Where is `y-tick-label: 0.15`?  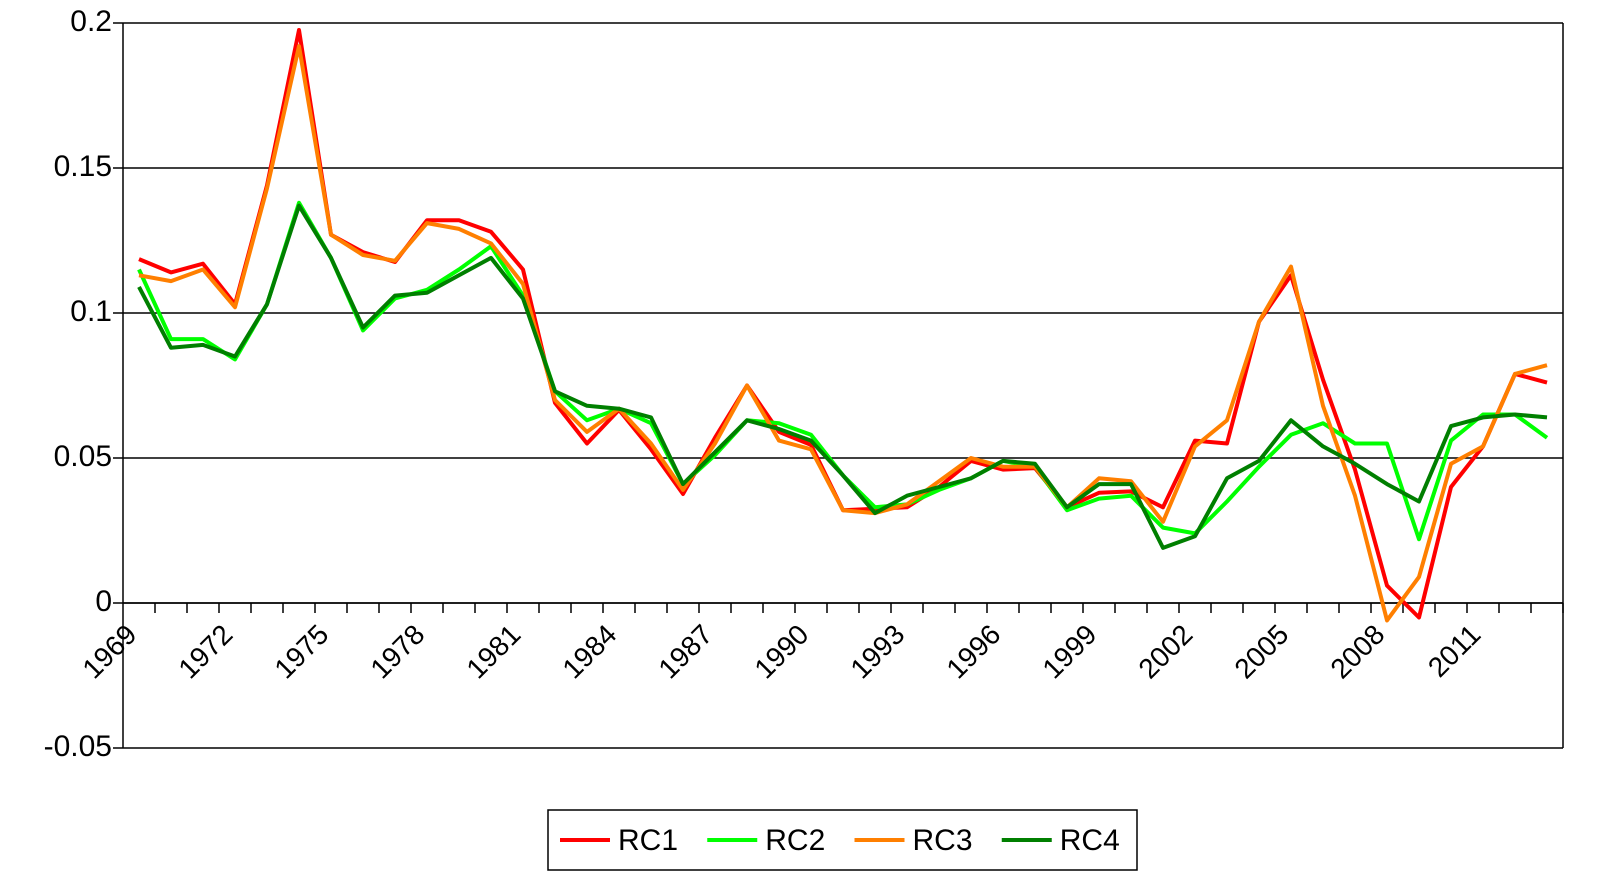 y-tick-label: 0.15 is located at coordinates (83, 166).